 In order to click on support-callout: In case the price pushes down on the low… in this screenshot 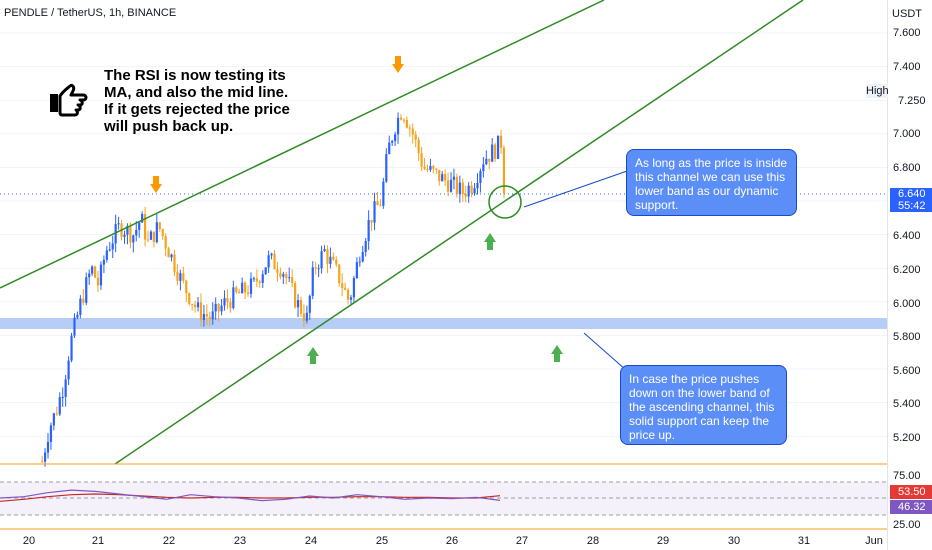, I will do `click(703, 405)`.